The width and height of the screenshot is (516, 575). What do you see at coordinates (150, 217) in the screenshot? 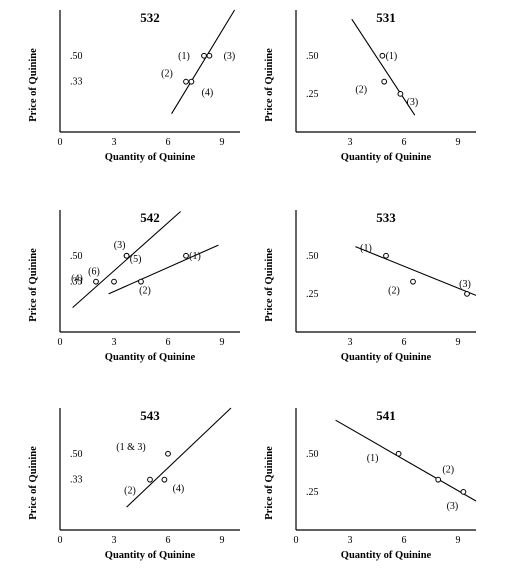
I see `chart-title: 542` at bounding box center [150, 217].